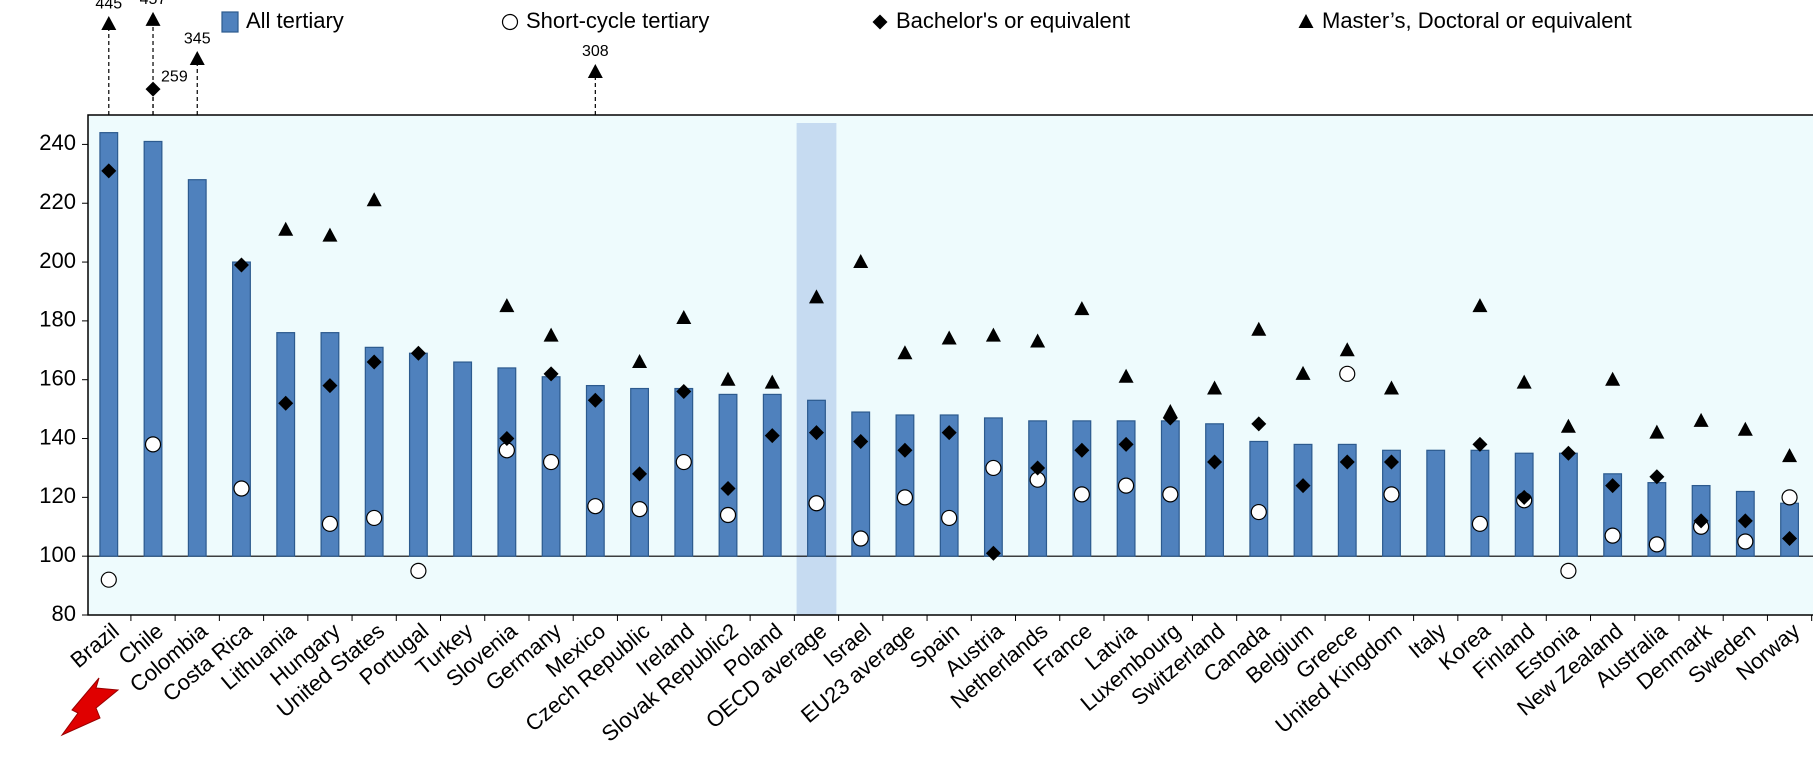 The height and width of the screenshot is (767, 1813). Describe the element at coordinates (595, 51) in the screenshot. I see `off-scale-label: 308` at that location.